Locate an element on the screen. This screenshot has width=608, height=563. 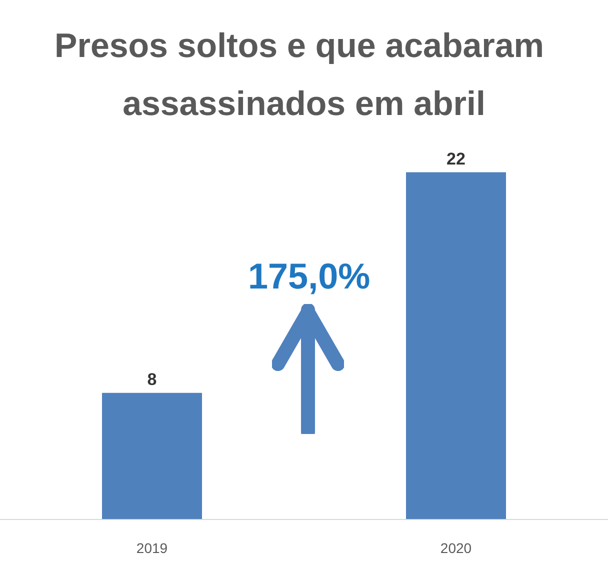
x-tick-label: 2019 is located at coordinates (152, 548).